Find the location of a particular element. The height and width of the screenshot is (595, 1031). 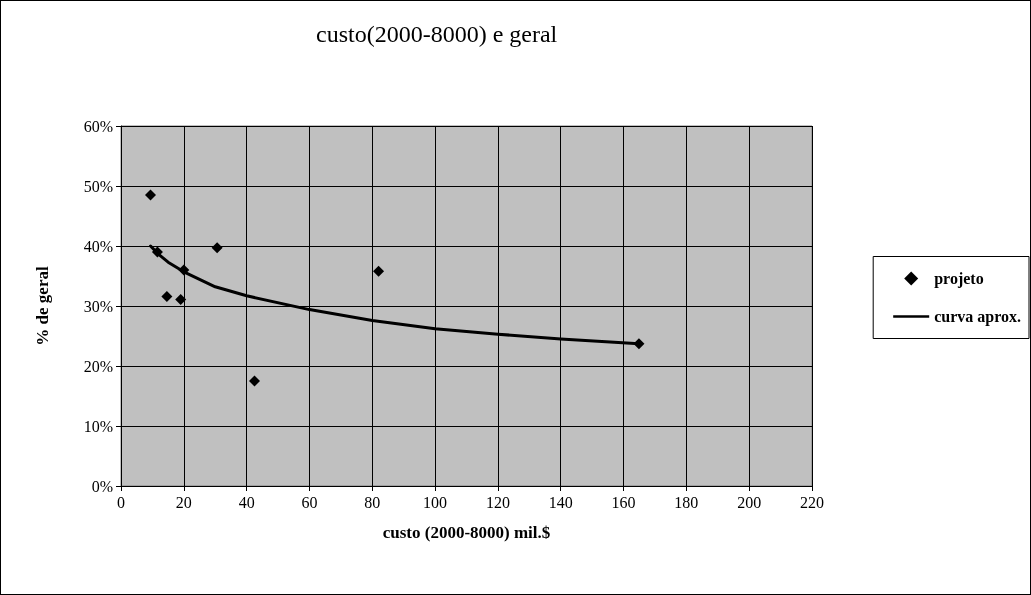

x-tick-label: 200 is located at coordinates (749, 502).